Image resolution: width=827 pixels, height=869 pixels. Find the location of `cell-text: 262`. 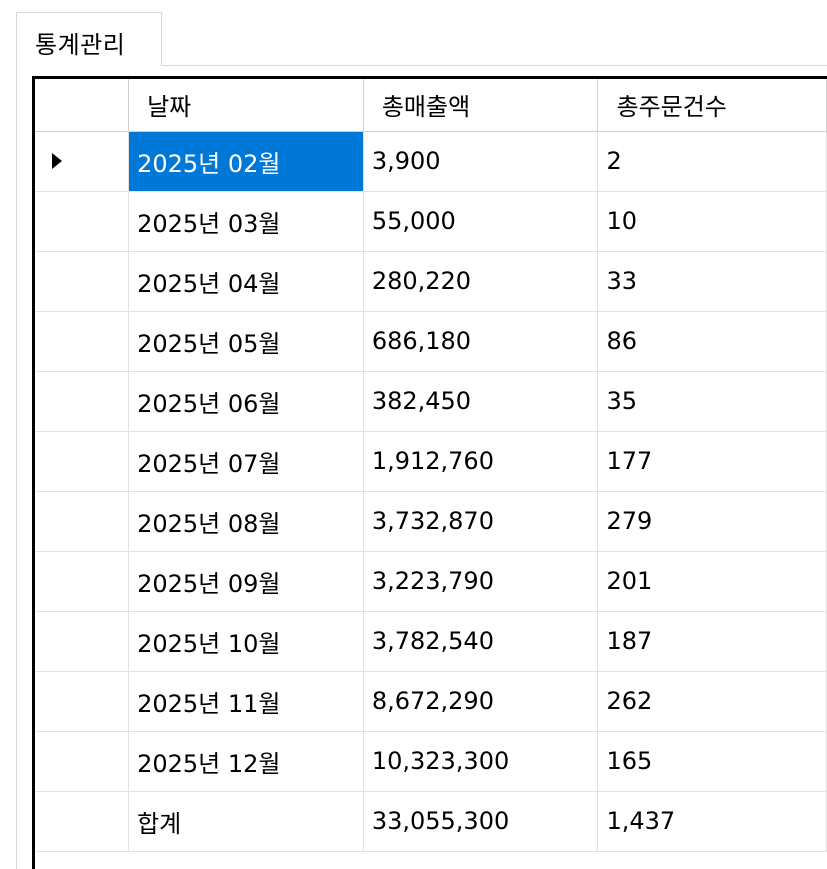

cell-text: 262 is located at coordinates (629, 701).